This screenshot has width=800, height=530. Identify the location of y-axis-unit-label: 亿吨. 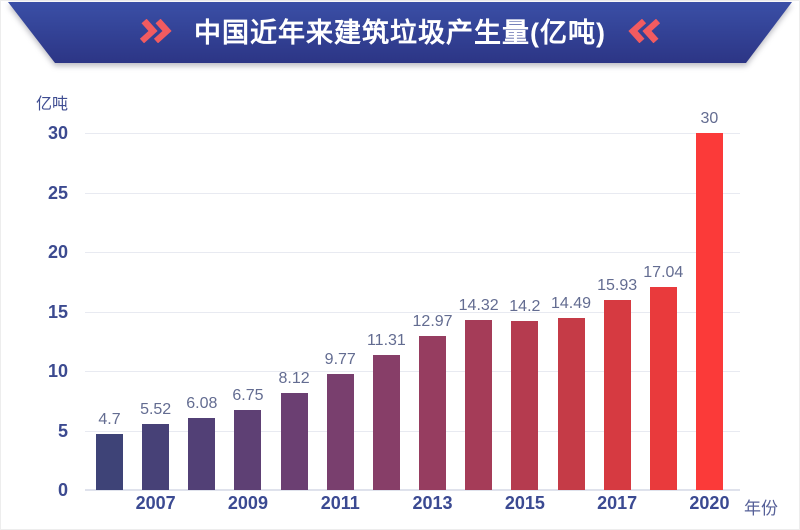
(52, 104).